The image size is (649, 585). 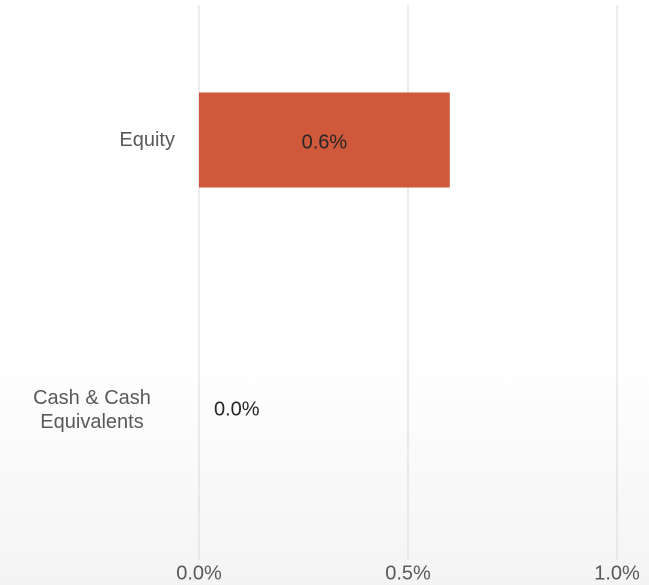 I want to click on bar, so click(x=324, y=140).